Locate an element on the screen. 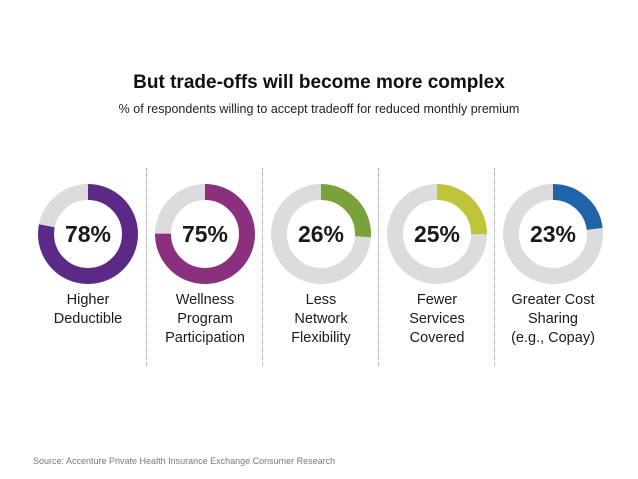  category-label-2: Less Network Flexibility is located at coordinates (321, 319).